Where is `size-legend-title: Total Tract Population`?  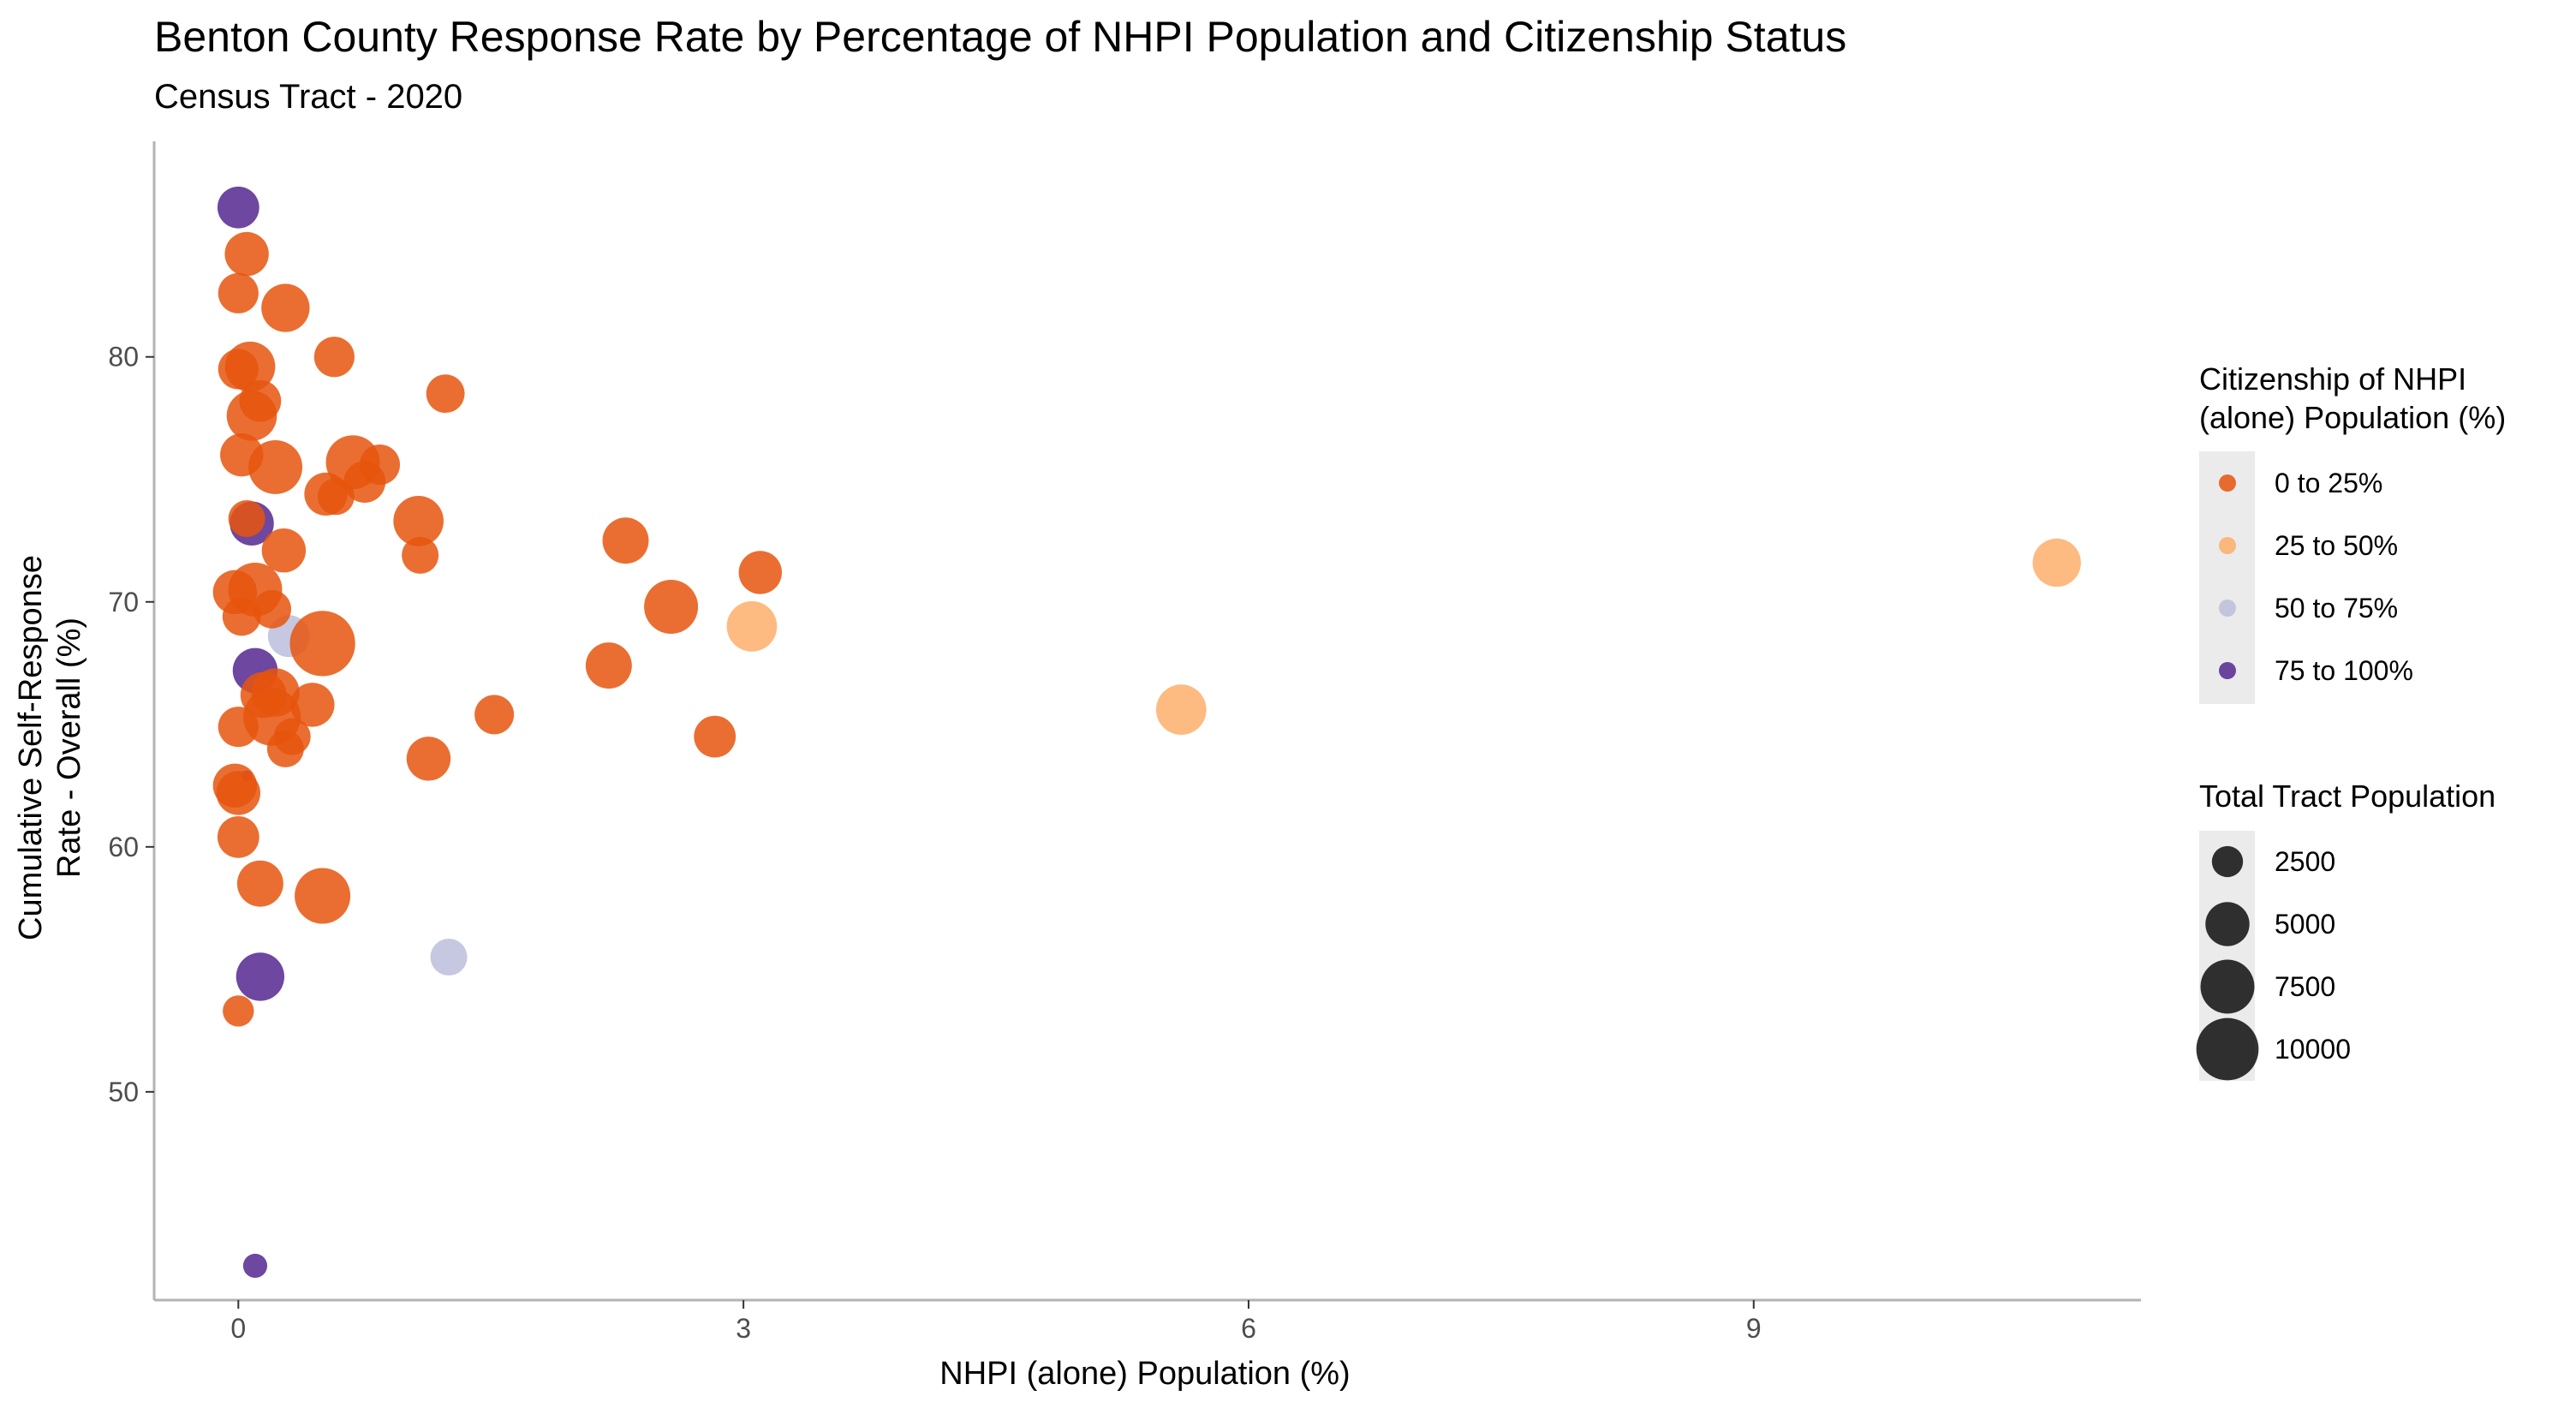 size-legend-title: Total Tract Population is located at coordinates (2347, 797).